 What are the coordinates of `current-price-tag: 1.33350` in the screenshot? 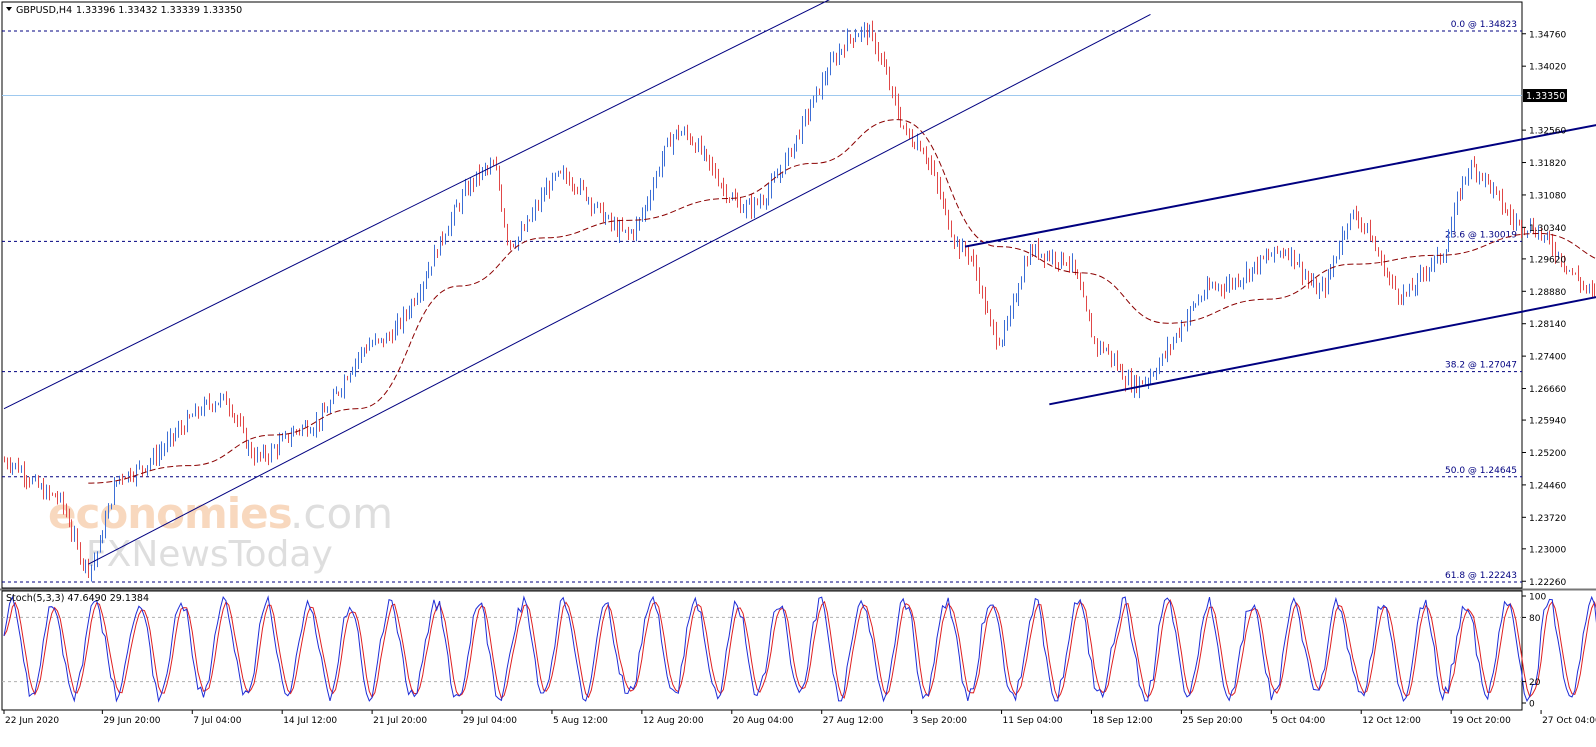 It's located at (1545, 95).